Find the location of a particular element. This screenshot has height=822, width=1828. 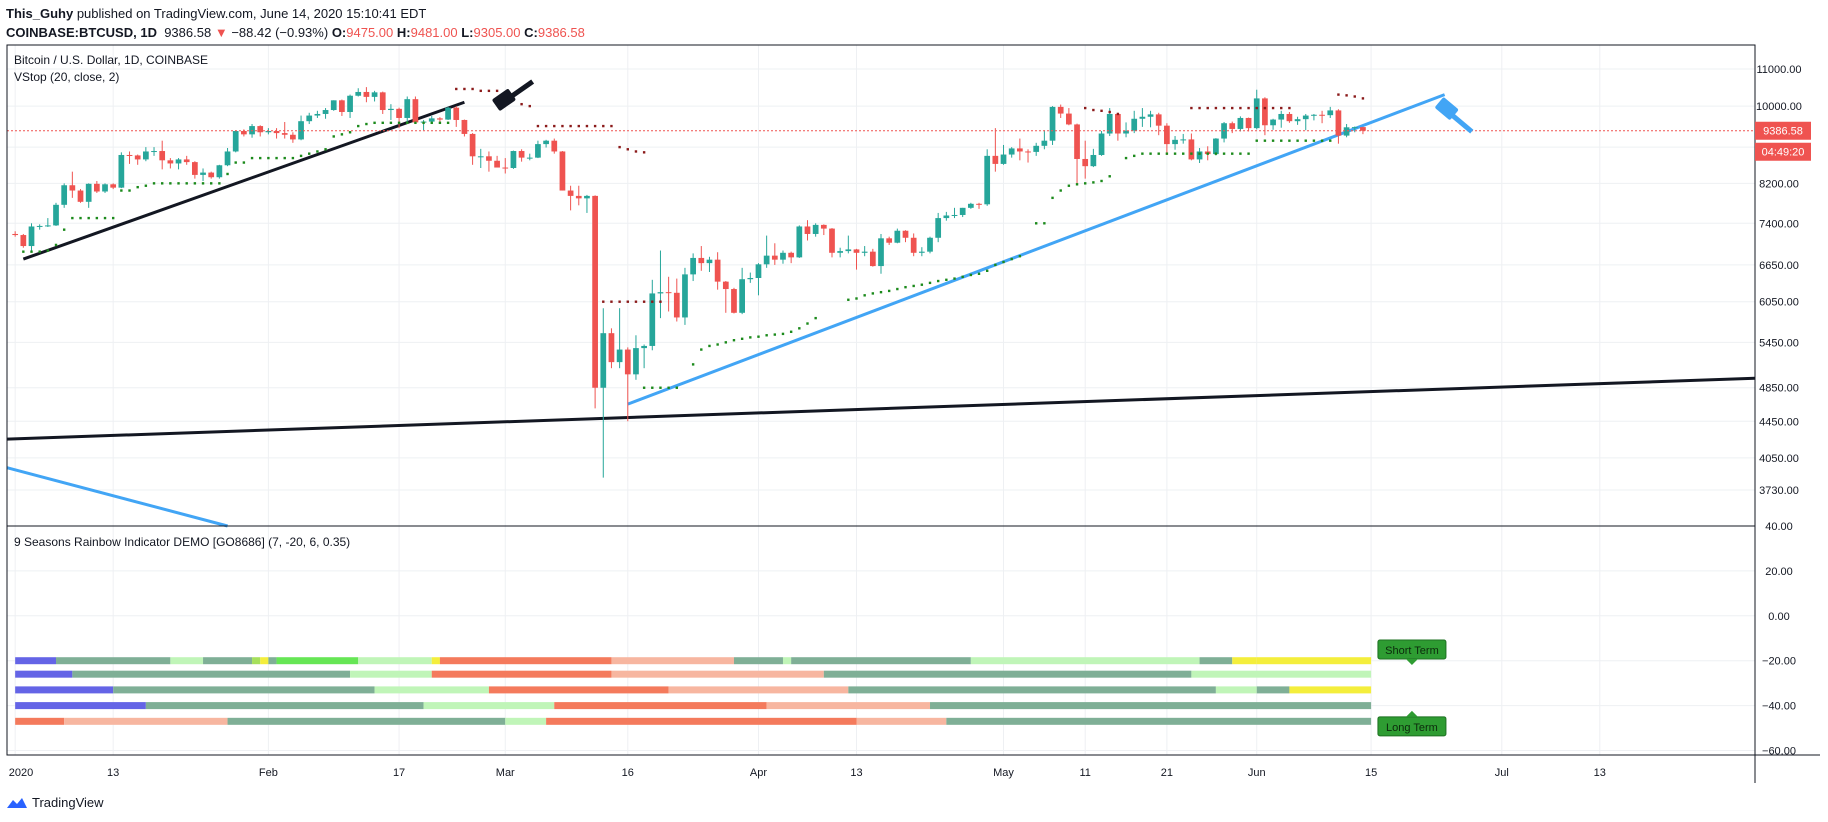

brand-label: TradingView is located at coordinates (68, 802).